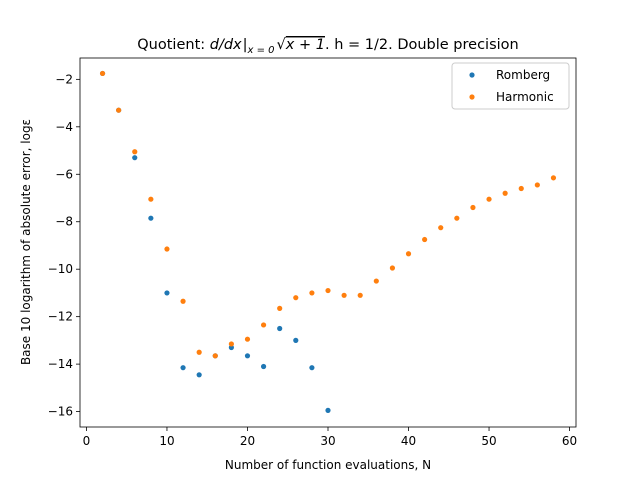 The image size is (640, 480). What do you see at coordinates (422, 45) in the screenshot?
I see `title-suffix: . h = 1/2. Double precision` at bounding box center [422, 45].